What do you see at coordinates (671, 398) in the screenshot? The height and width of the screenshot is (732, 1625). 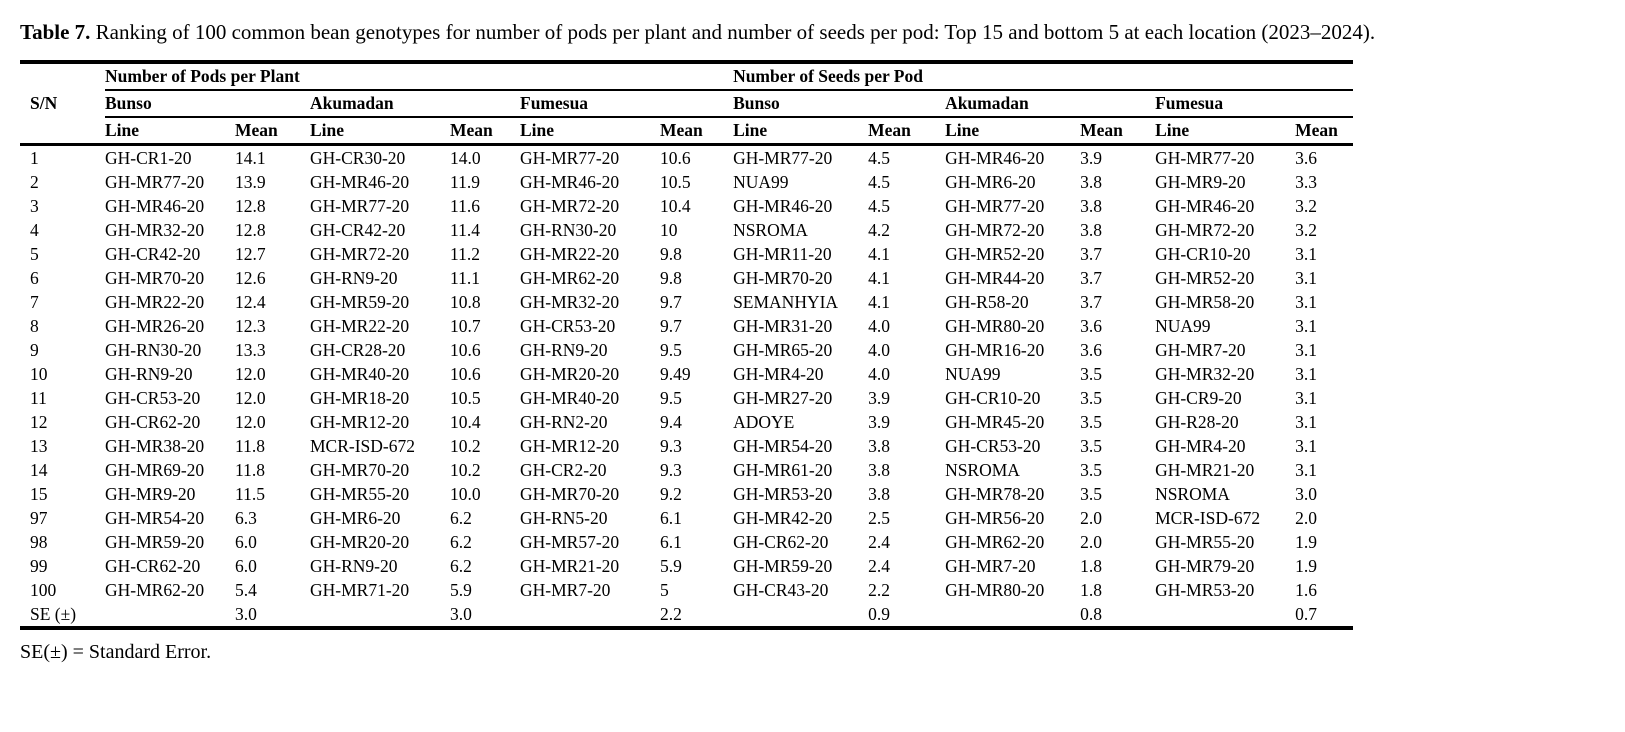 I see `mean-cell: 9.5` at bounding box center [671, 398].